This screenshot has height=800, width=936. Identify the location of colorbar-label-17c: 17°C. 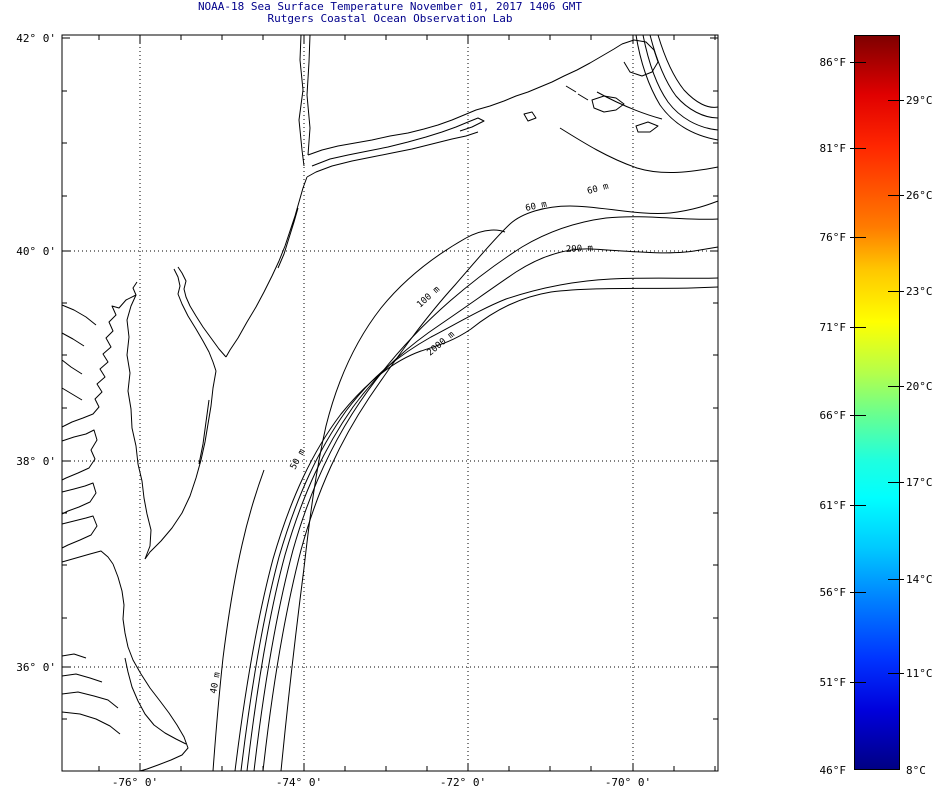
(919, 482).